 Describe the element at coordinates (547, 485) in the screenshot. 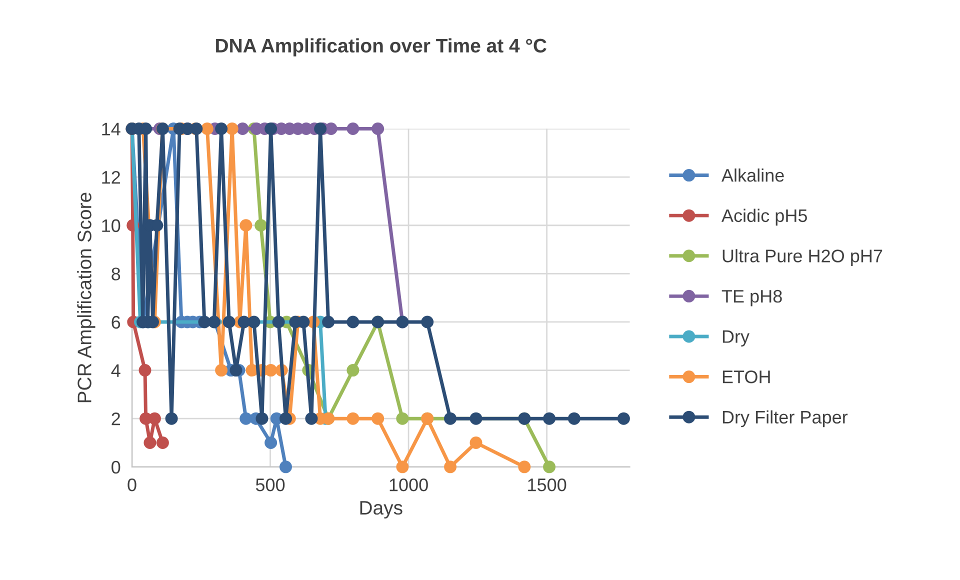

I see `x-tick-label: 1500` at that location.